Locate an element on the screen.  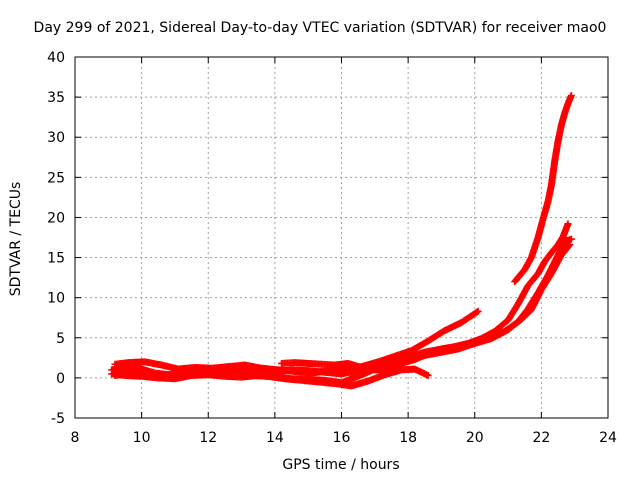
y-tick-label: 5 is located at coordinates (60, 339).